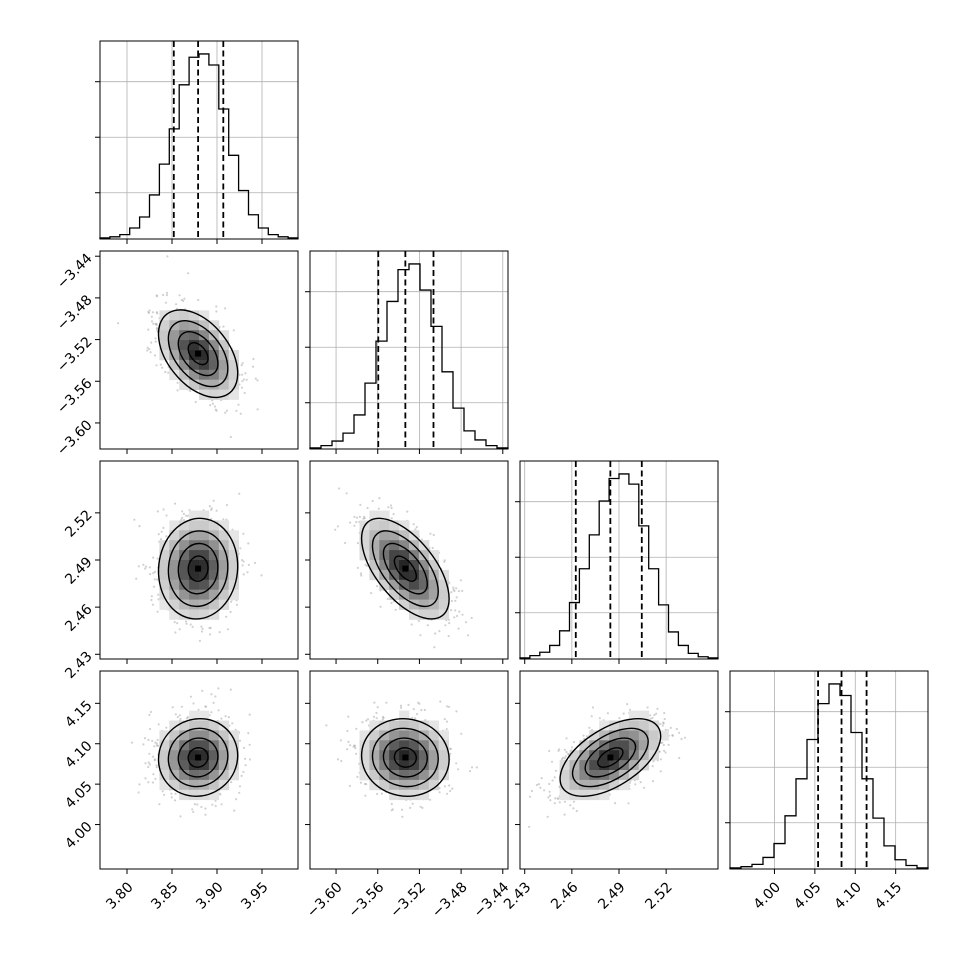  I want to click on y-tick-label: 2.43, so click(78, 665).